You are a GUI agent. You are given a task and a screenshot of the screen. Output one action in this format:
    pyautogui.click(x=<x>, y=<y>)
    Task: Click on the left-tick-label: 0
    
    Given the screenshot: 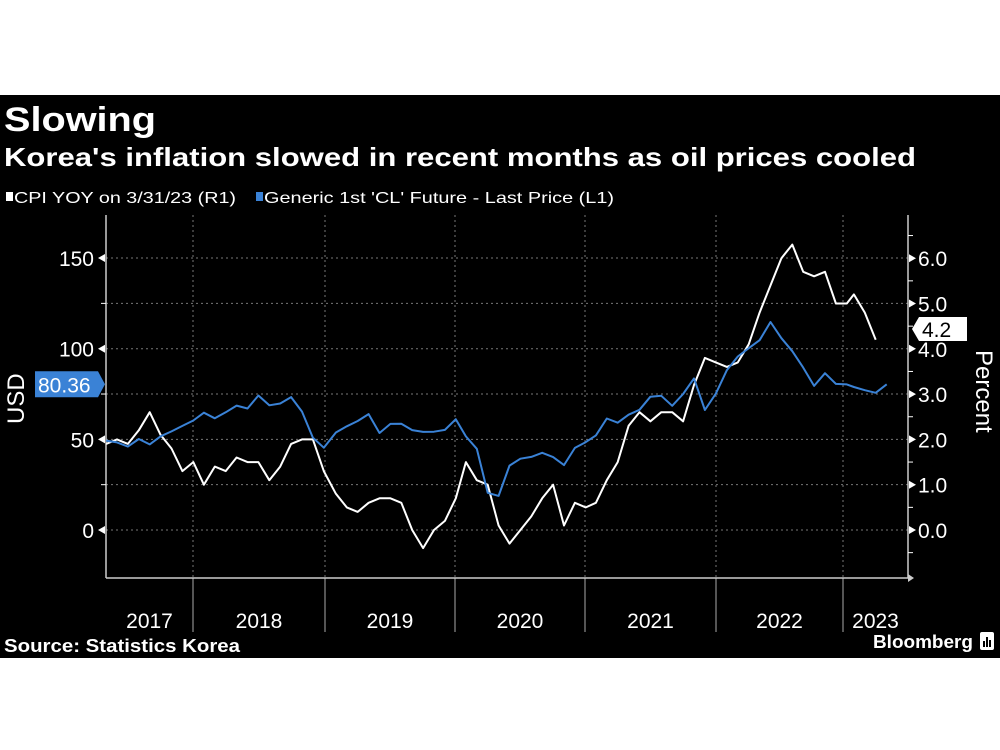 What is the action you would take?
    pyautogui.click(x=88, y=531)
    